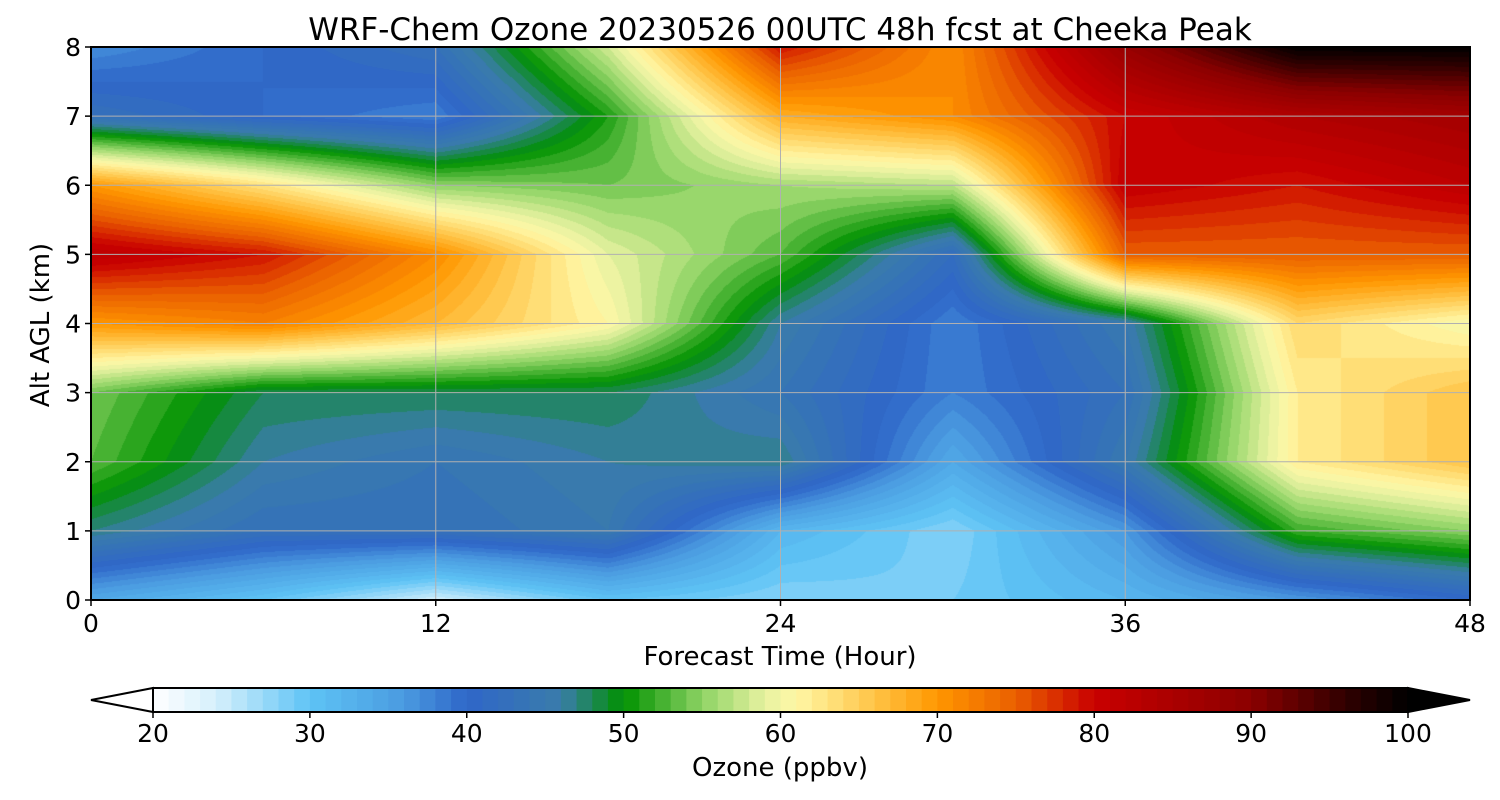 The image size is (1500, 800). I want to click on y-tick-label: 1, so click(73, 531).